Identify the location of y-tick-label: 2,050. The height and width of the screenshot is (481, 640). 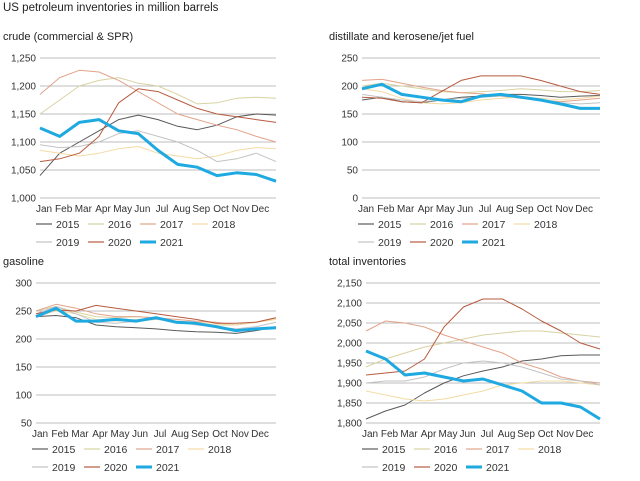
(349, 324).